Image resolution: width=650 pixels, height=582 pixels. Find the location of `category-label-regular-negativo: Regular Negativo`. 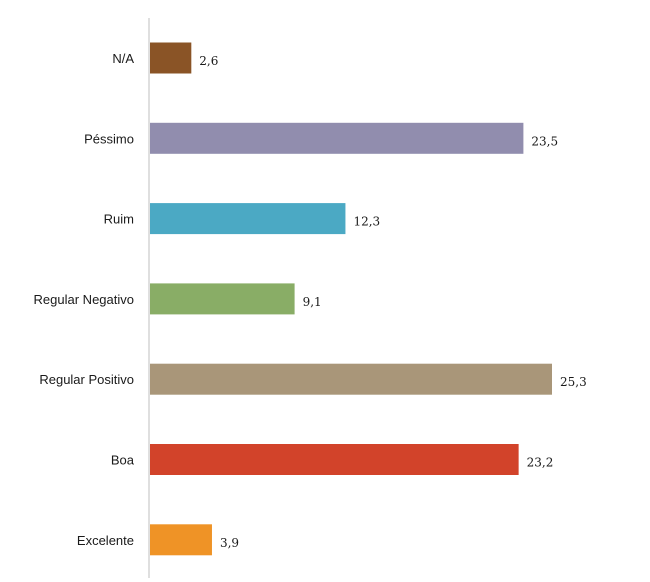

category-label-regular-negativo: Regular Negativo is located at coordinates (84, 299).